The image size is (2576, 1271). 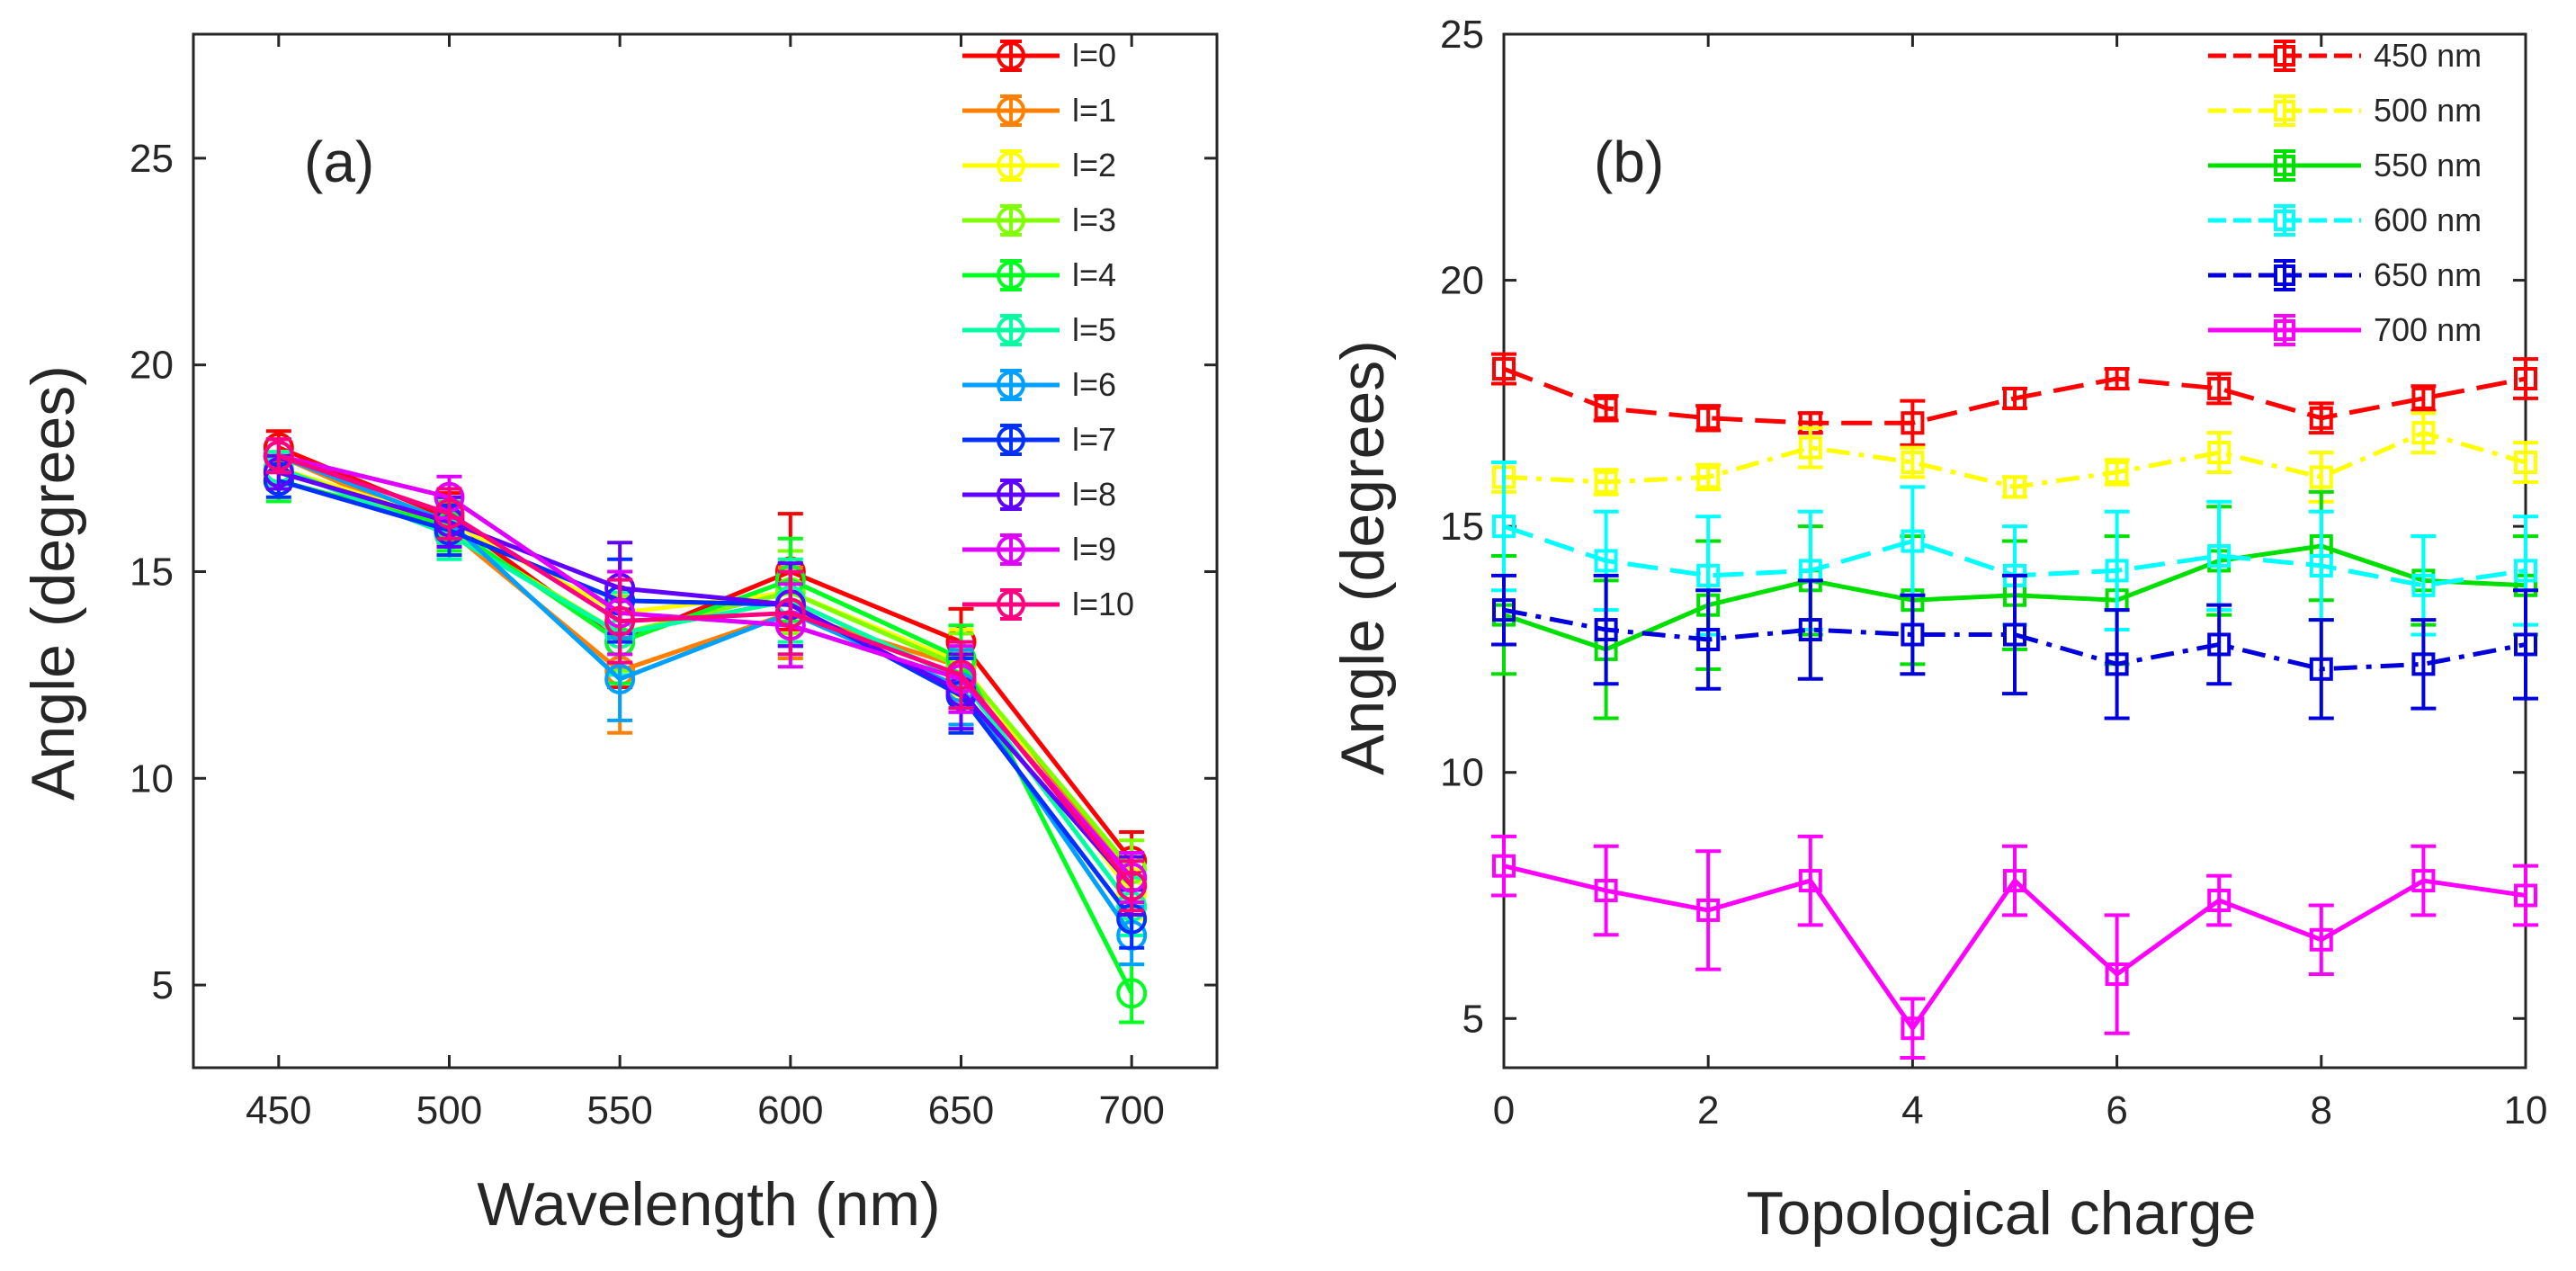 I want to click on panel-a-x-axis-label: Wavelength (nm), so click(x=708, y=1204).